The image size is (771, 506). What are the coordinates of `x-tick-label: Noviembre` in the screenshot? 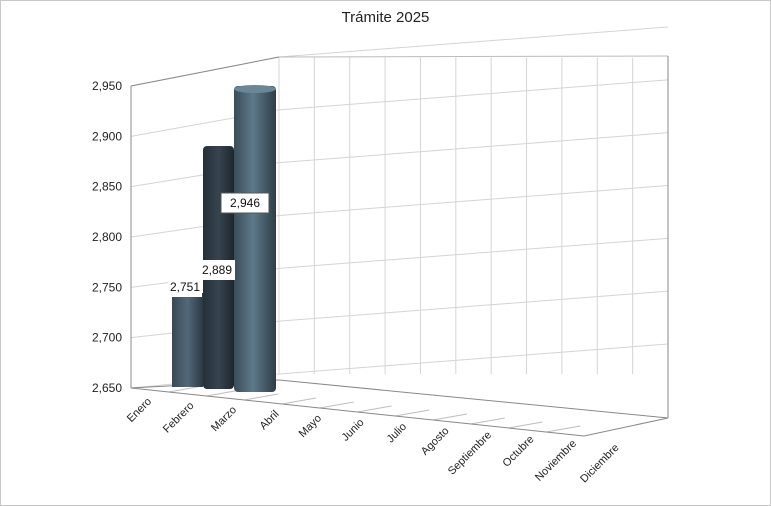 It's located at (556, 461).